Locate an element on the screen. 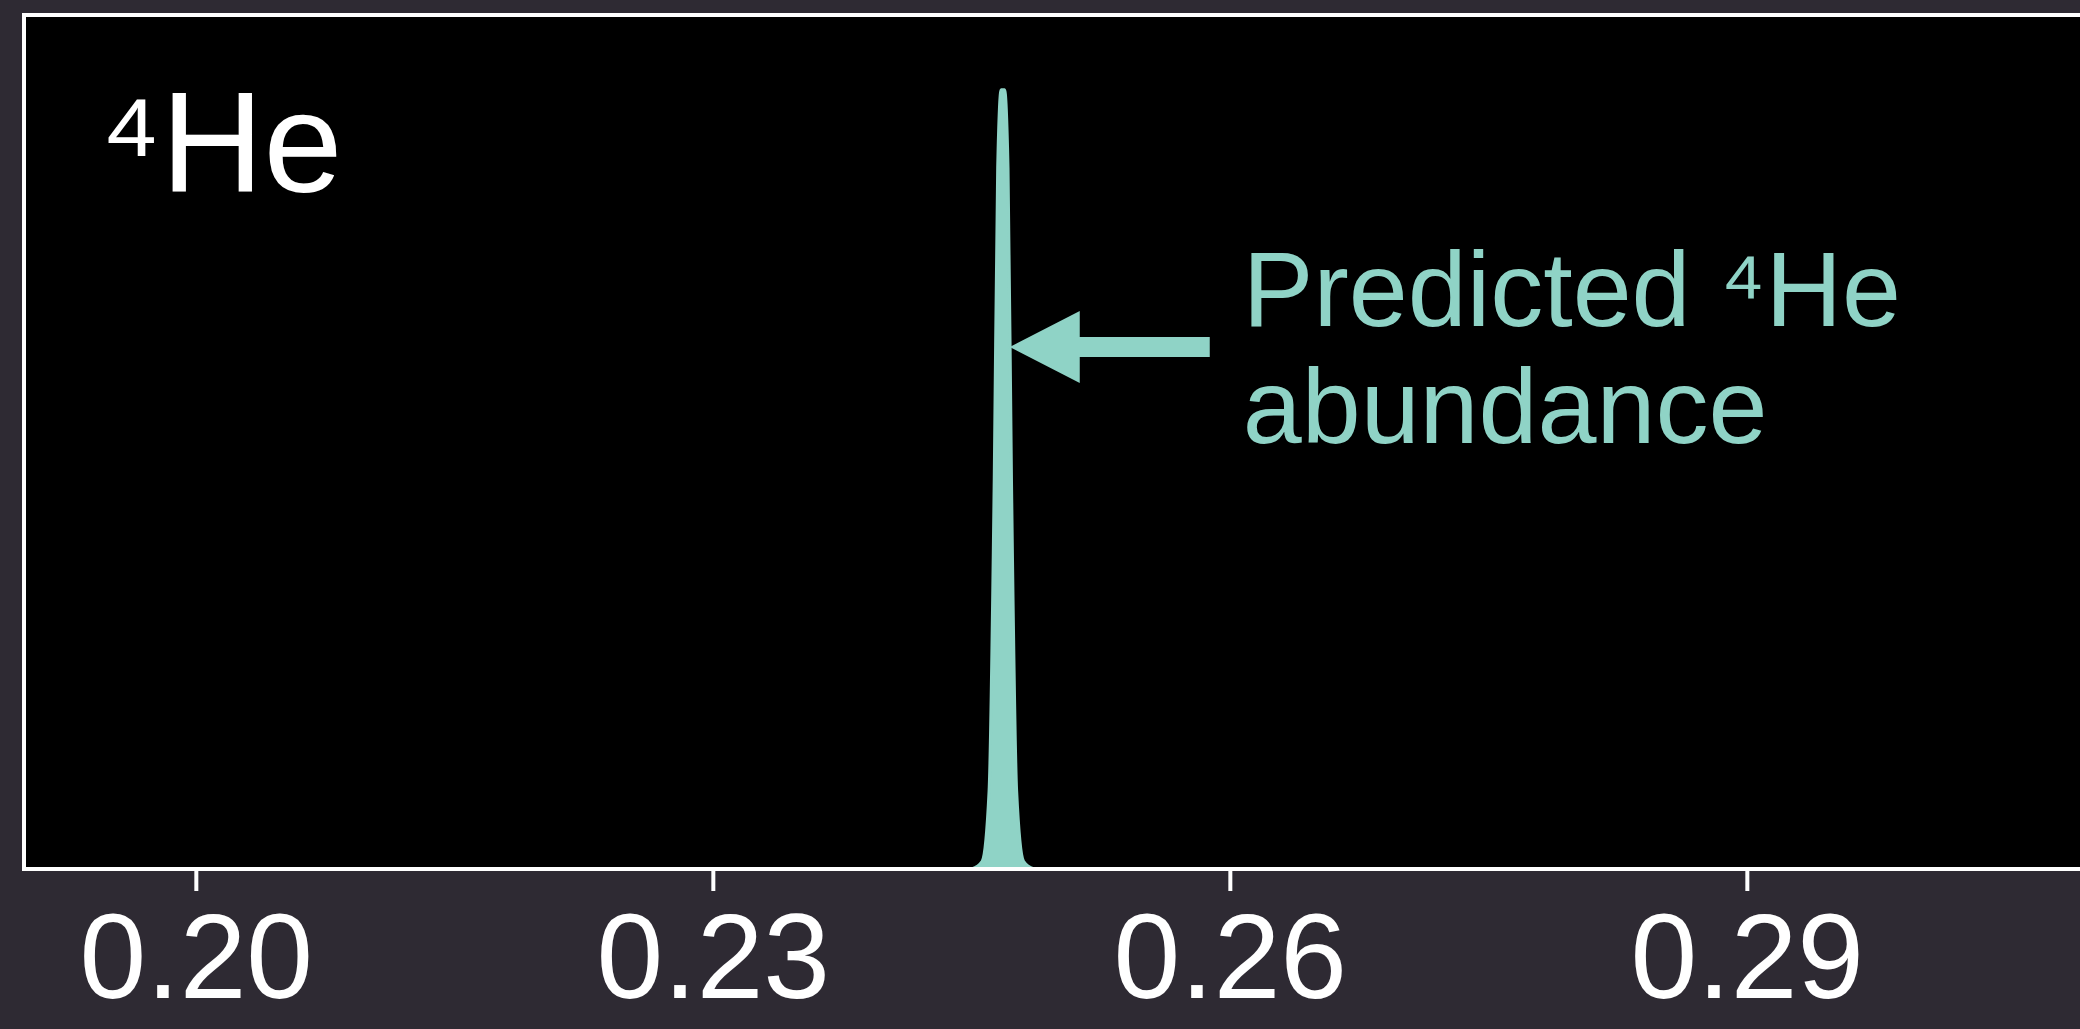  x-tick-label: 0.26 is located at coordinates (1230, 956).